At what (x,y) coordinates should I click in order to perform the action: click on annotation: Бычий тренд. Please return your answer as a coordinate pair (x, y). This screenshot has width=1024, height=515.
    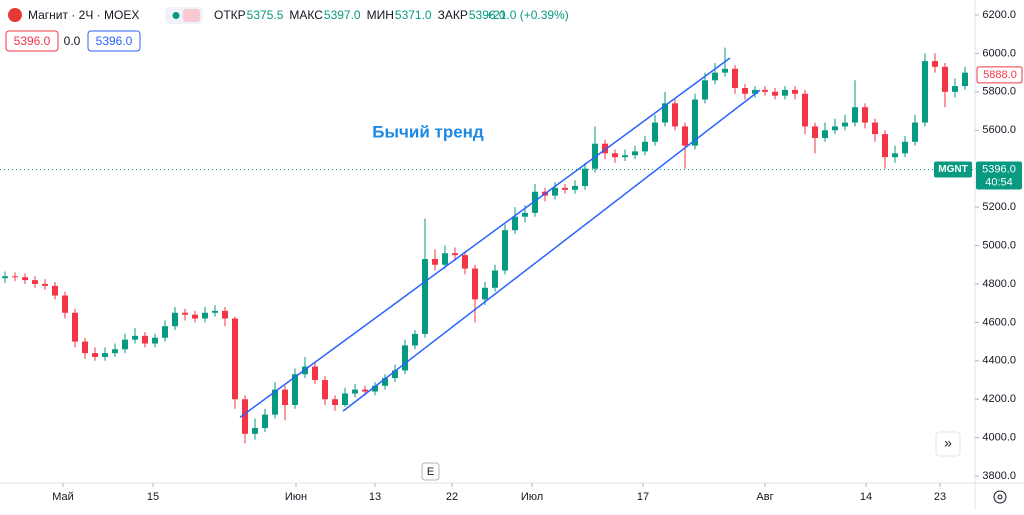
    Looking at the image, I should click on (428, 131).